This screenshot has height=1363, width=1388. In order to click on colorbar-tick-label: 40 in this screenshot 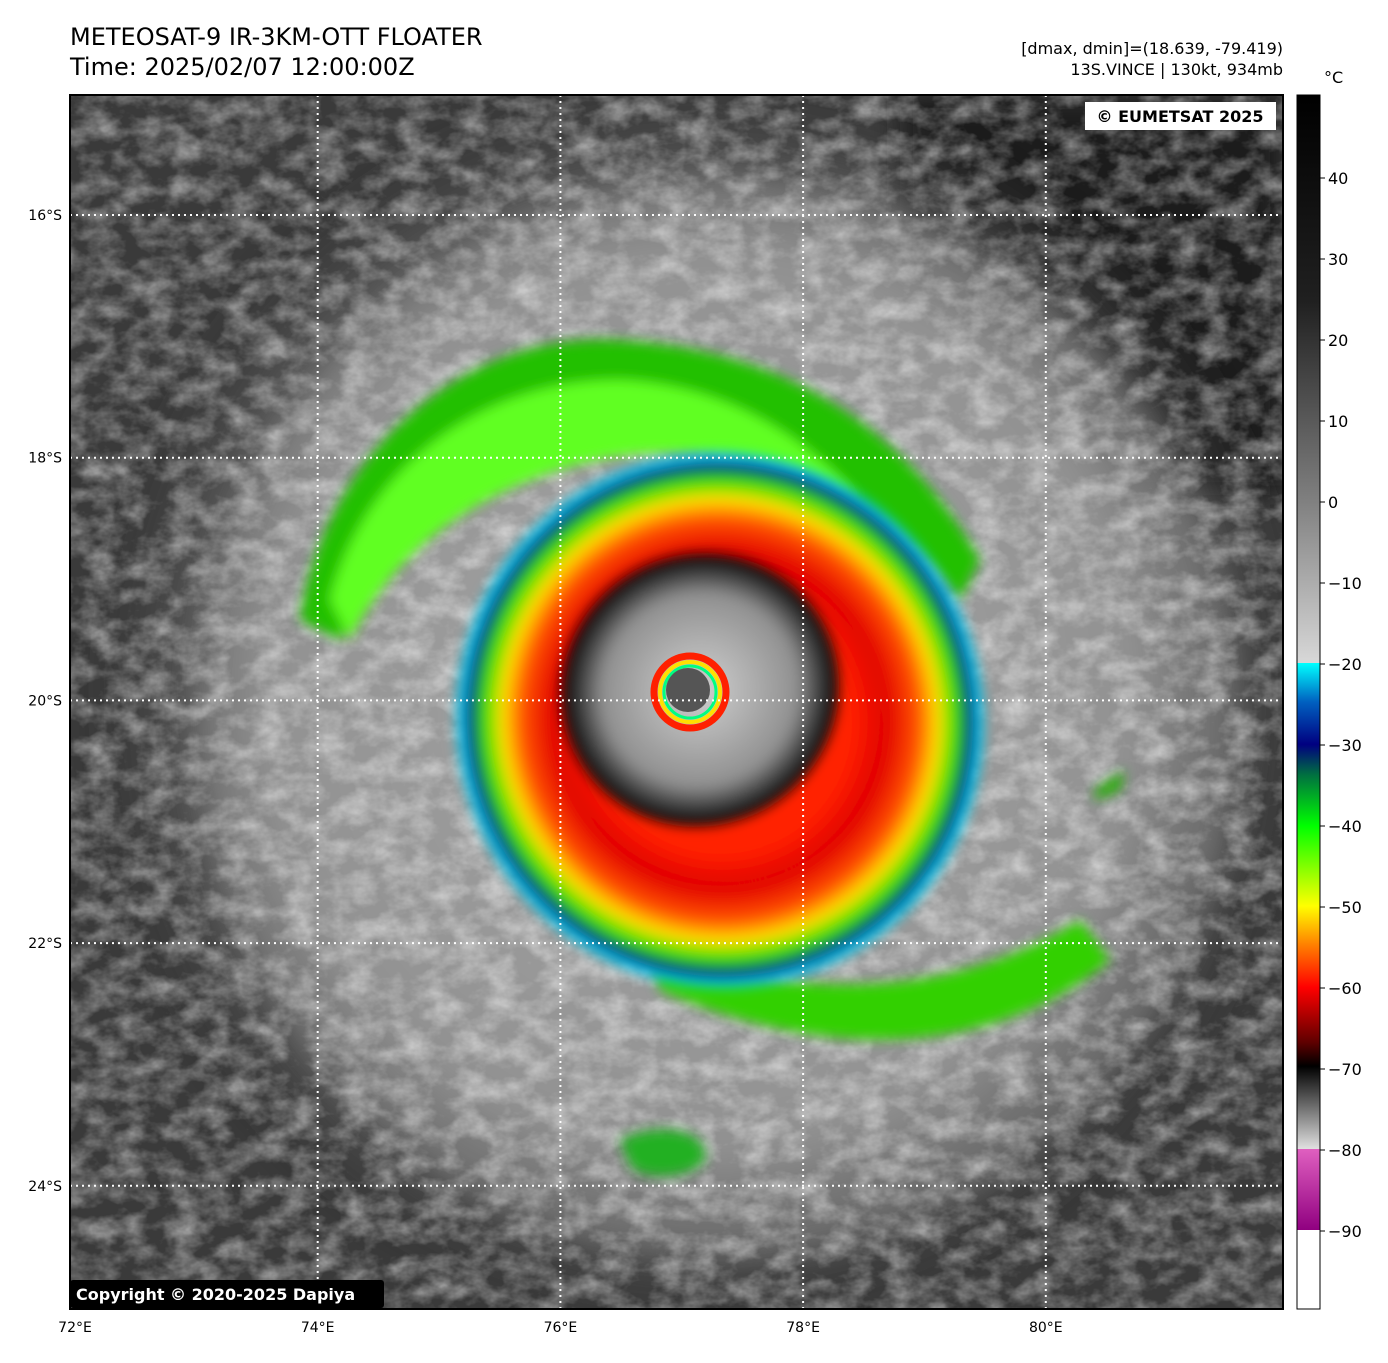, I will do `click(1338, 178)`.